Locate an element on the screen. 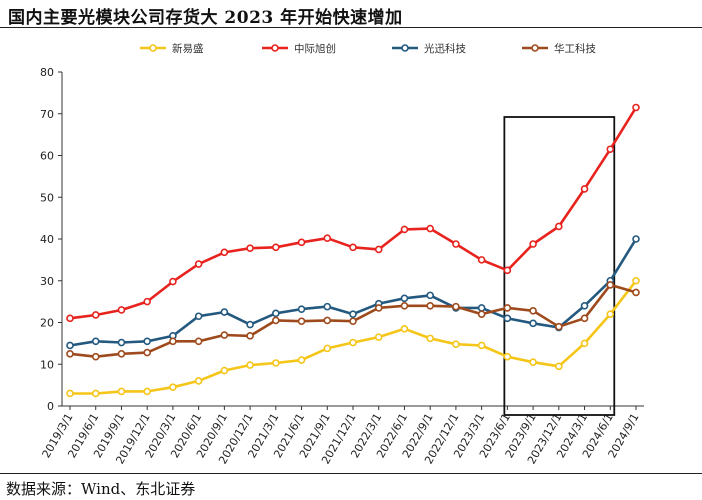 Image resolution: width=702 pixels, height=500 pixels. legend-item: 光迅科技 is located at coordinates (429, 48).